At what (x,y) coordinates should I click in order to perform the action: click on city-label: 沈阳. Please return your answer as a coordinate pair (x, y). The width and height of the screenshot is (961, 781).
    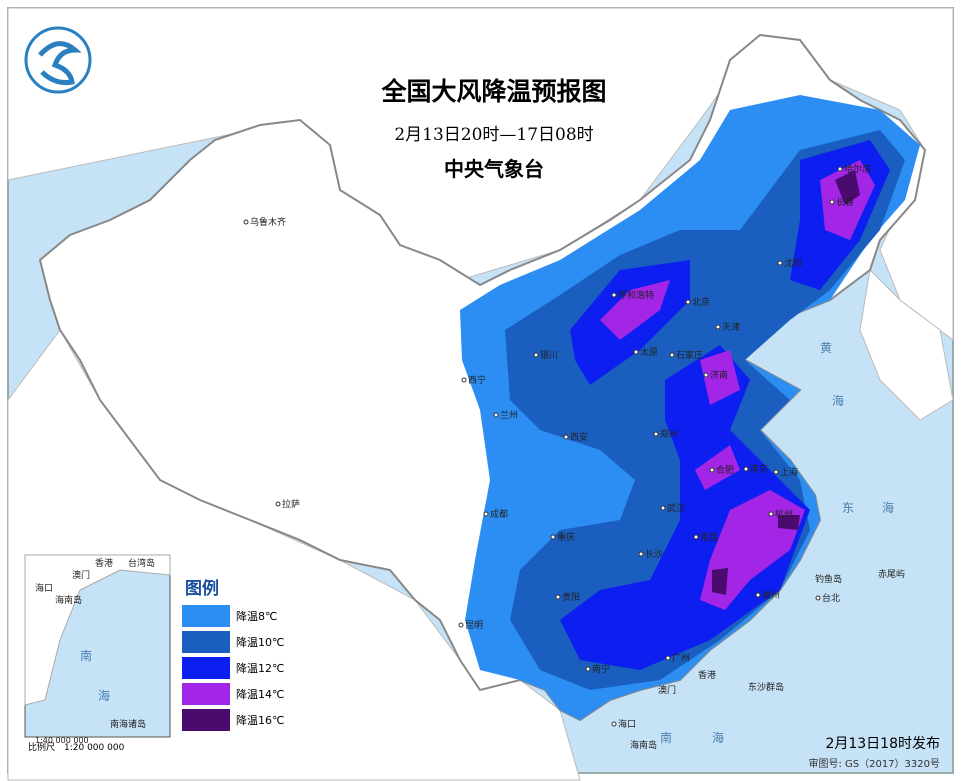
    Looking at the image, I should click on (793, 263).